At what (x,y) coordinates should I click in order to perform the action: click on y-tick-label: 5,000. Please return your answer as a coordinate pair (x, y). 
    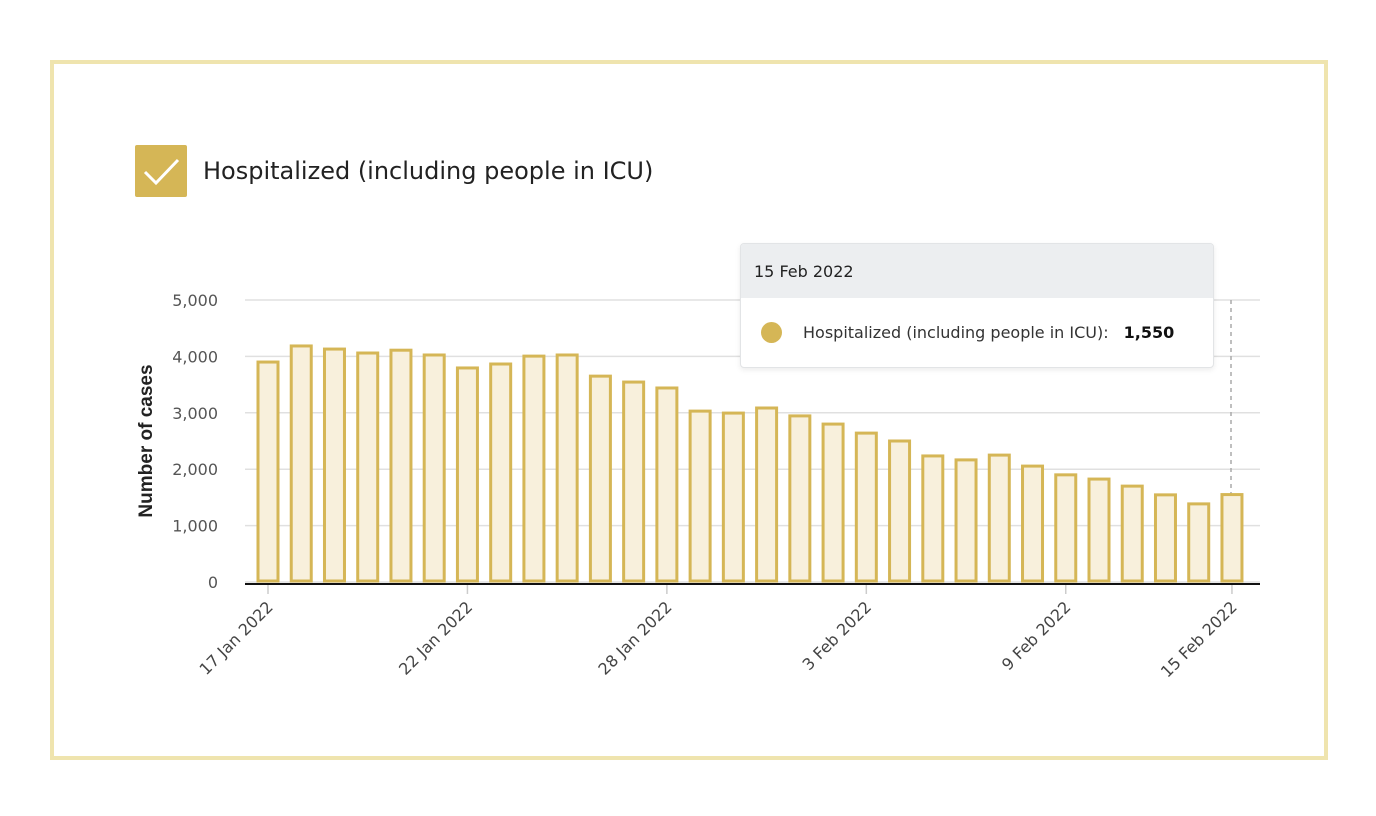
    Looking at the image, I should click on (195, 300).